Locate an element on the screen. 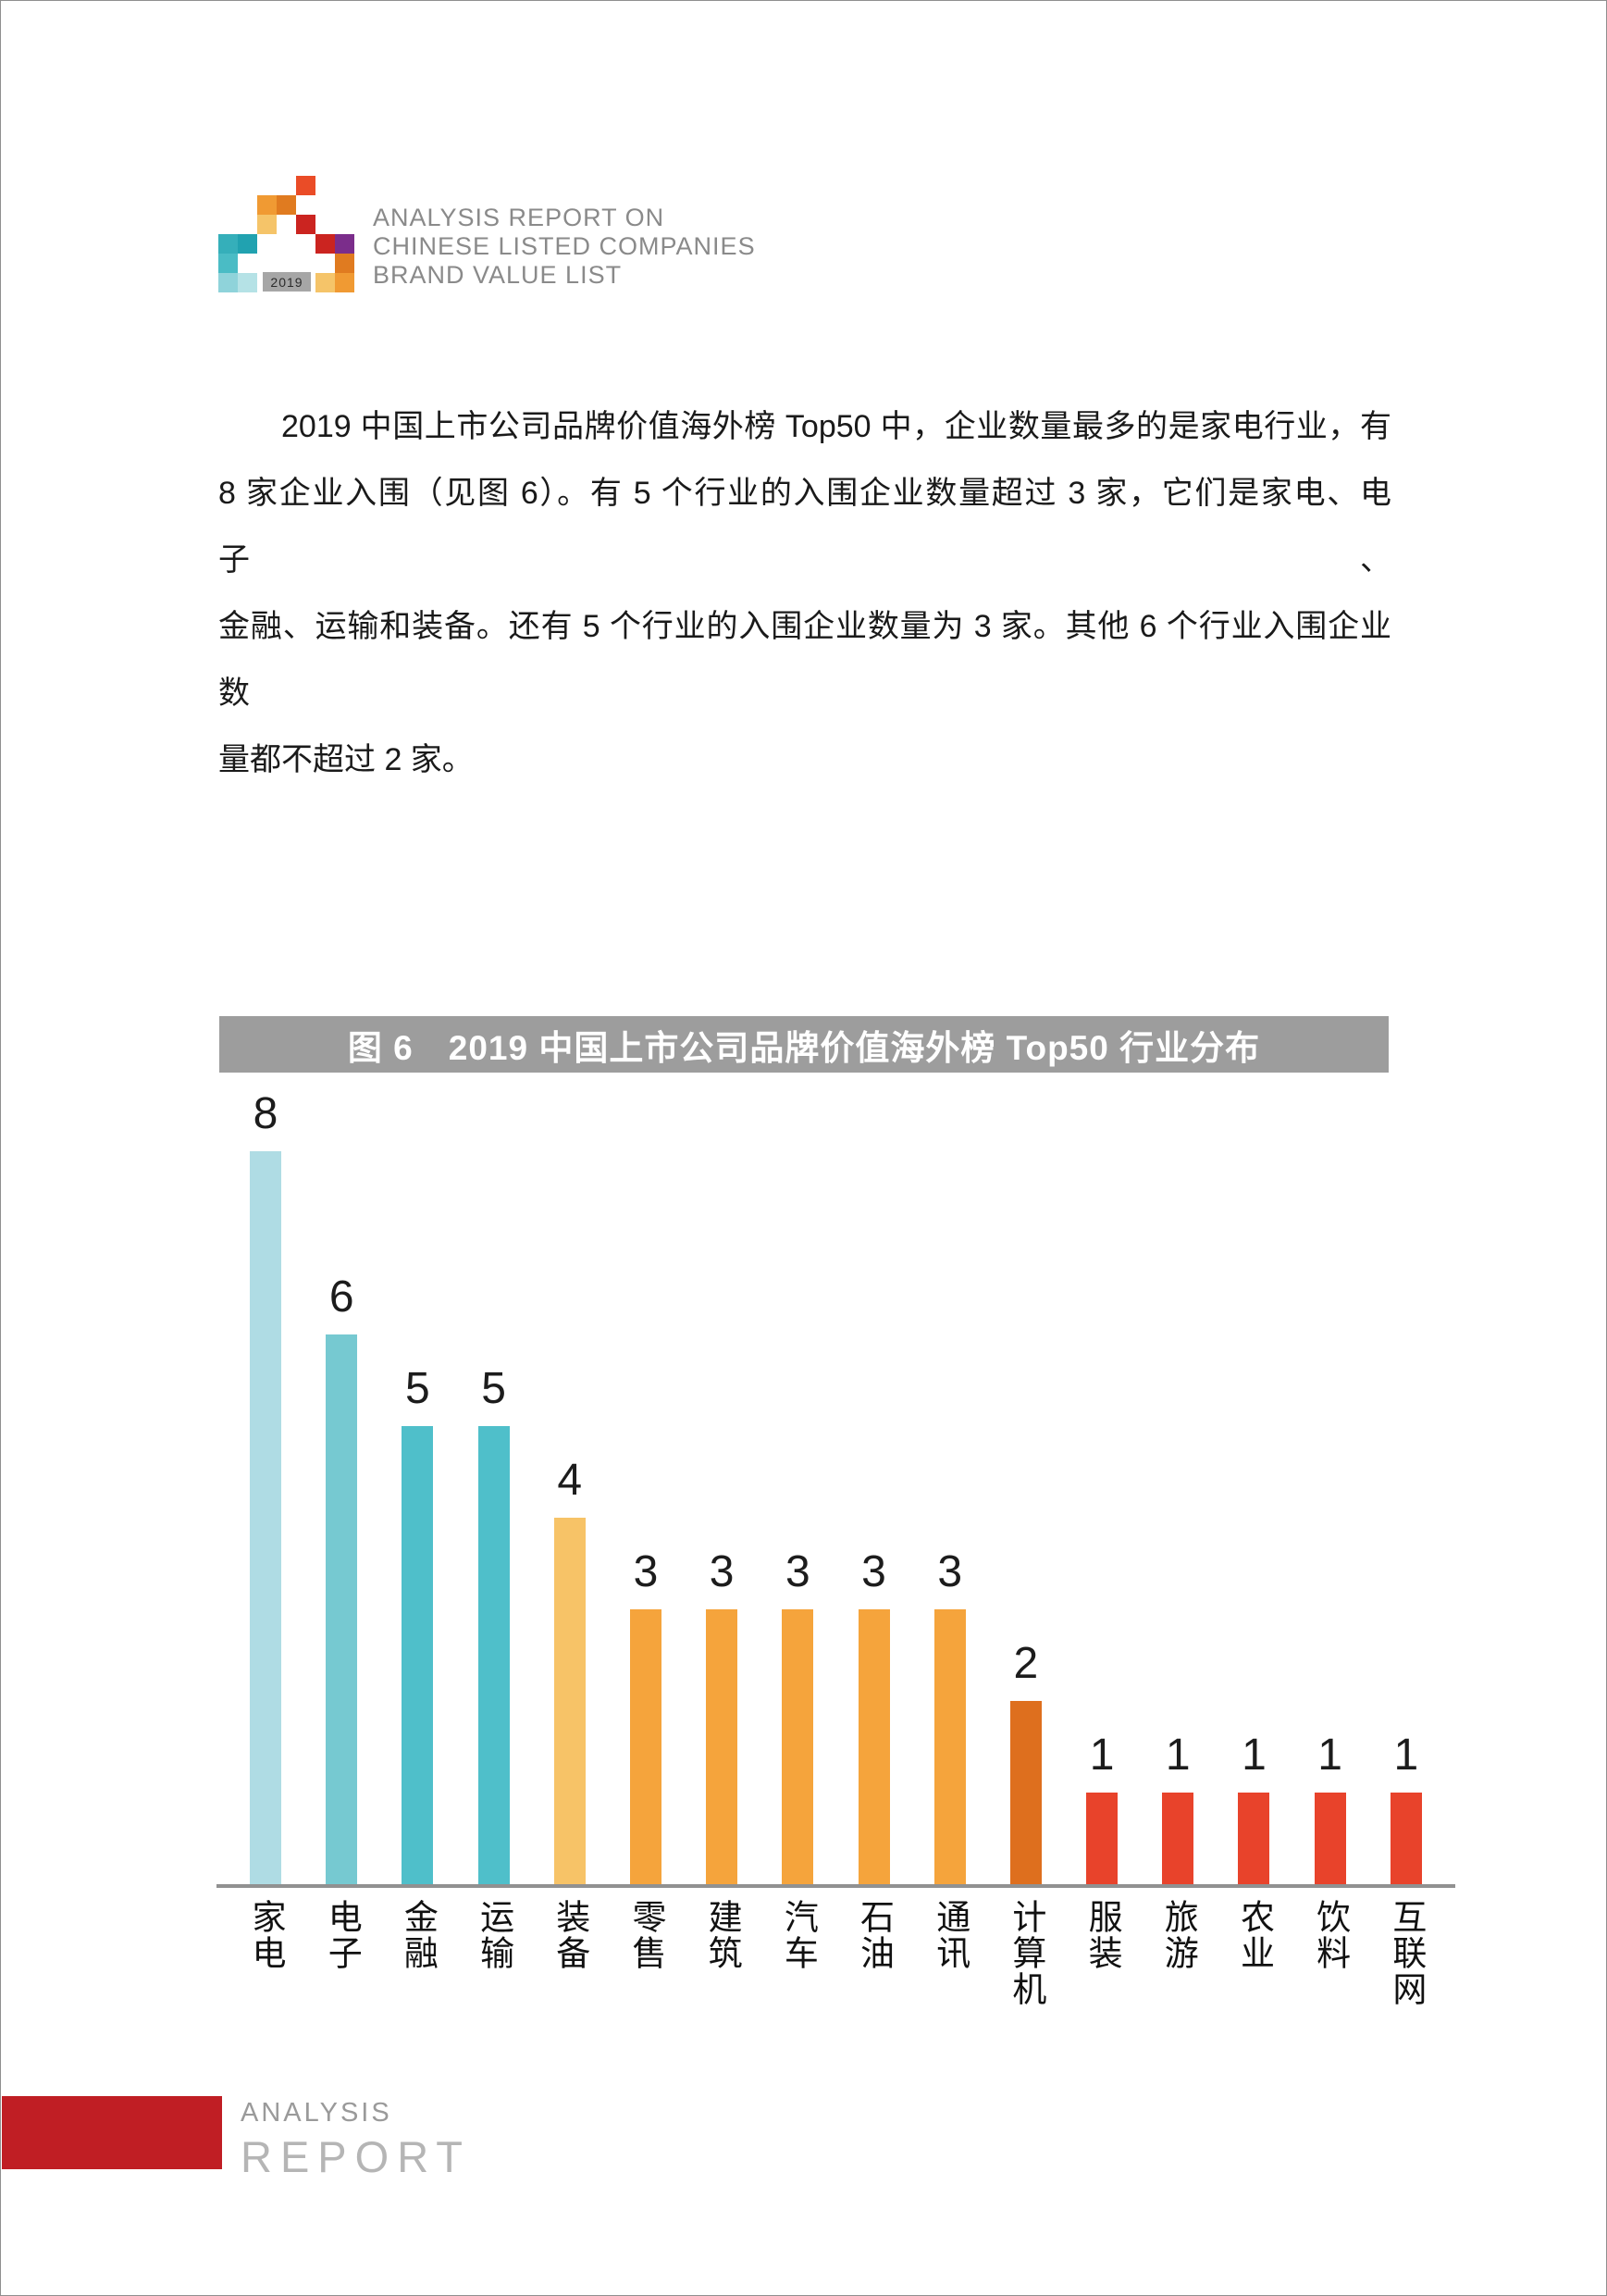 The image size is (1607, 2296). category-label: 饮料 is located at coordinates (1330, 1953).